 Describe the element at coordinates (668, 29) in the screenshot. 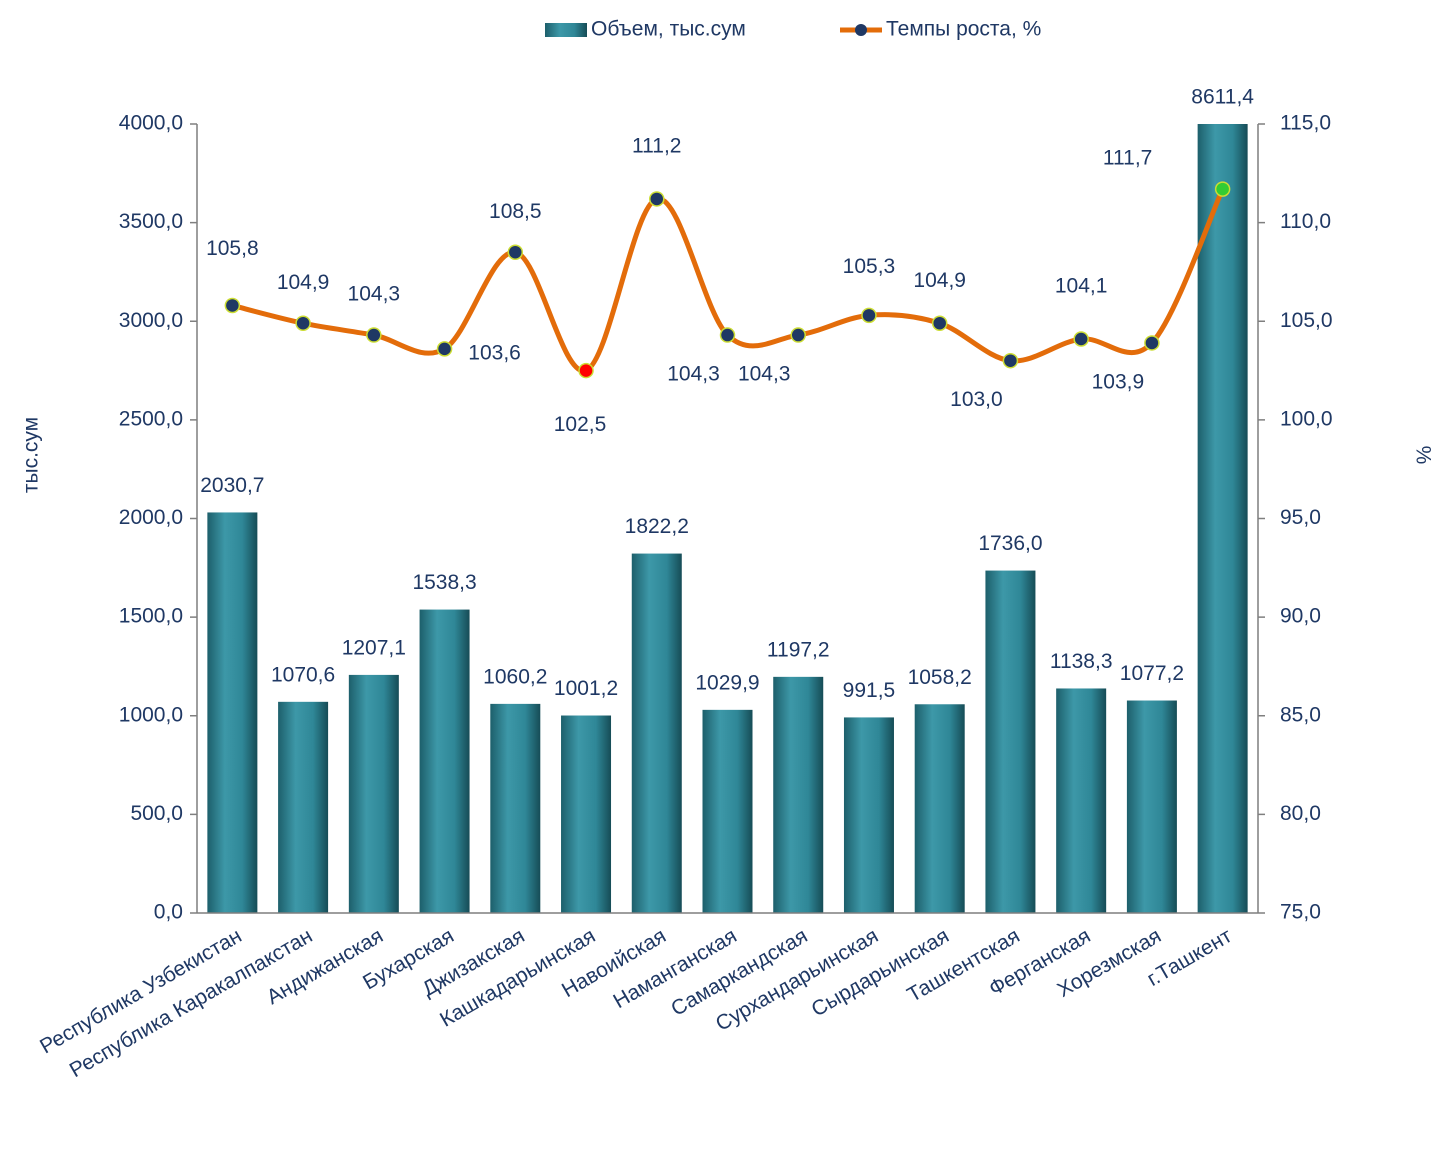

I see `legend-label: Объем, тыс.сум` at that location.